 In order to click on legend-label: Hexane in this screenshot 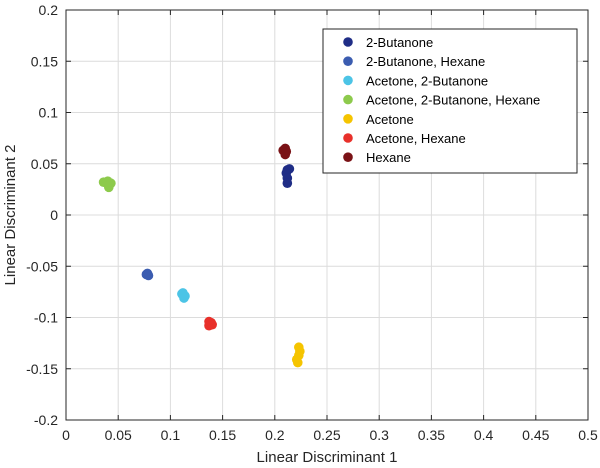, I will do `click(388, 157)`.